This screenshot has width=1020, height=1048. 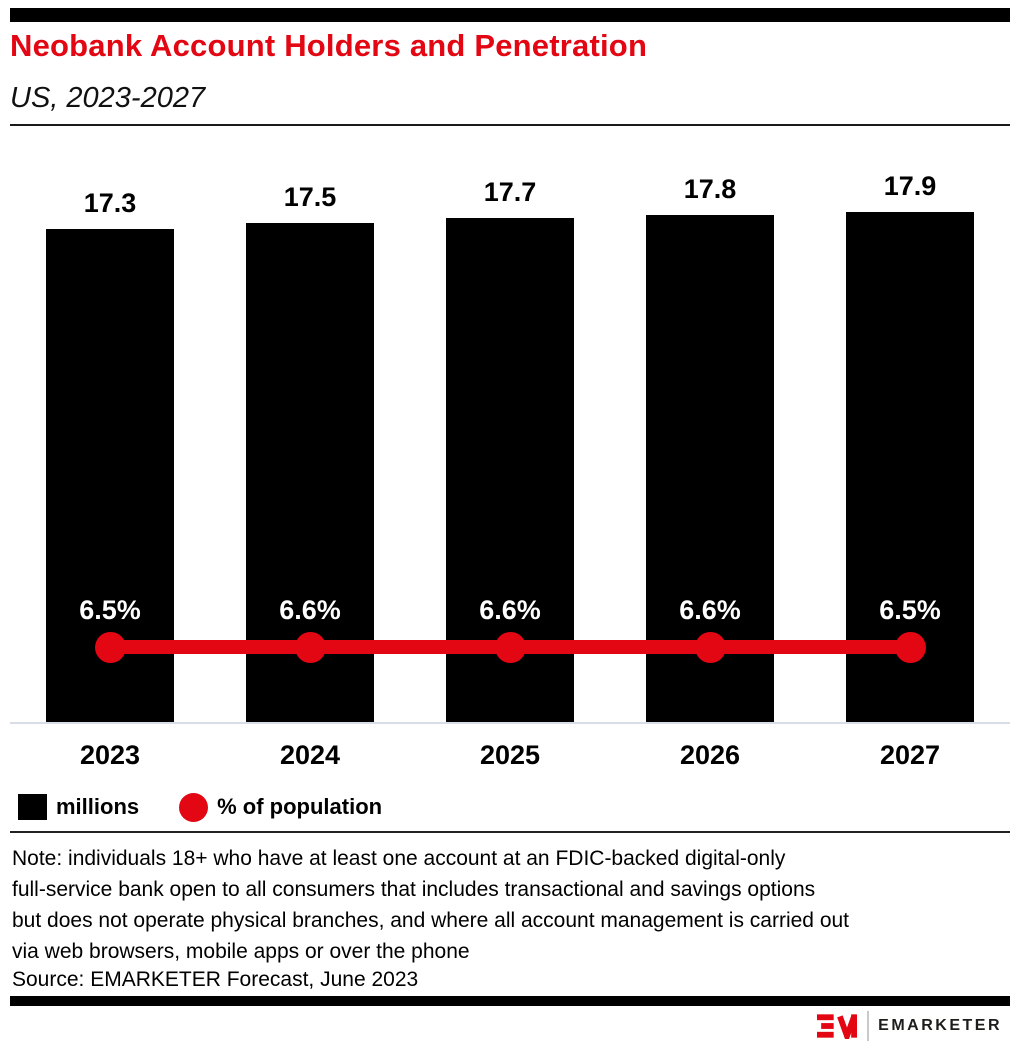 I want to click on bar-value-label-2024: 17.5, so click(x=310, y=197).